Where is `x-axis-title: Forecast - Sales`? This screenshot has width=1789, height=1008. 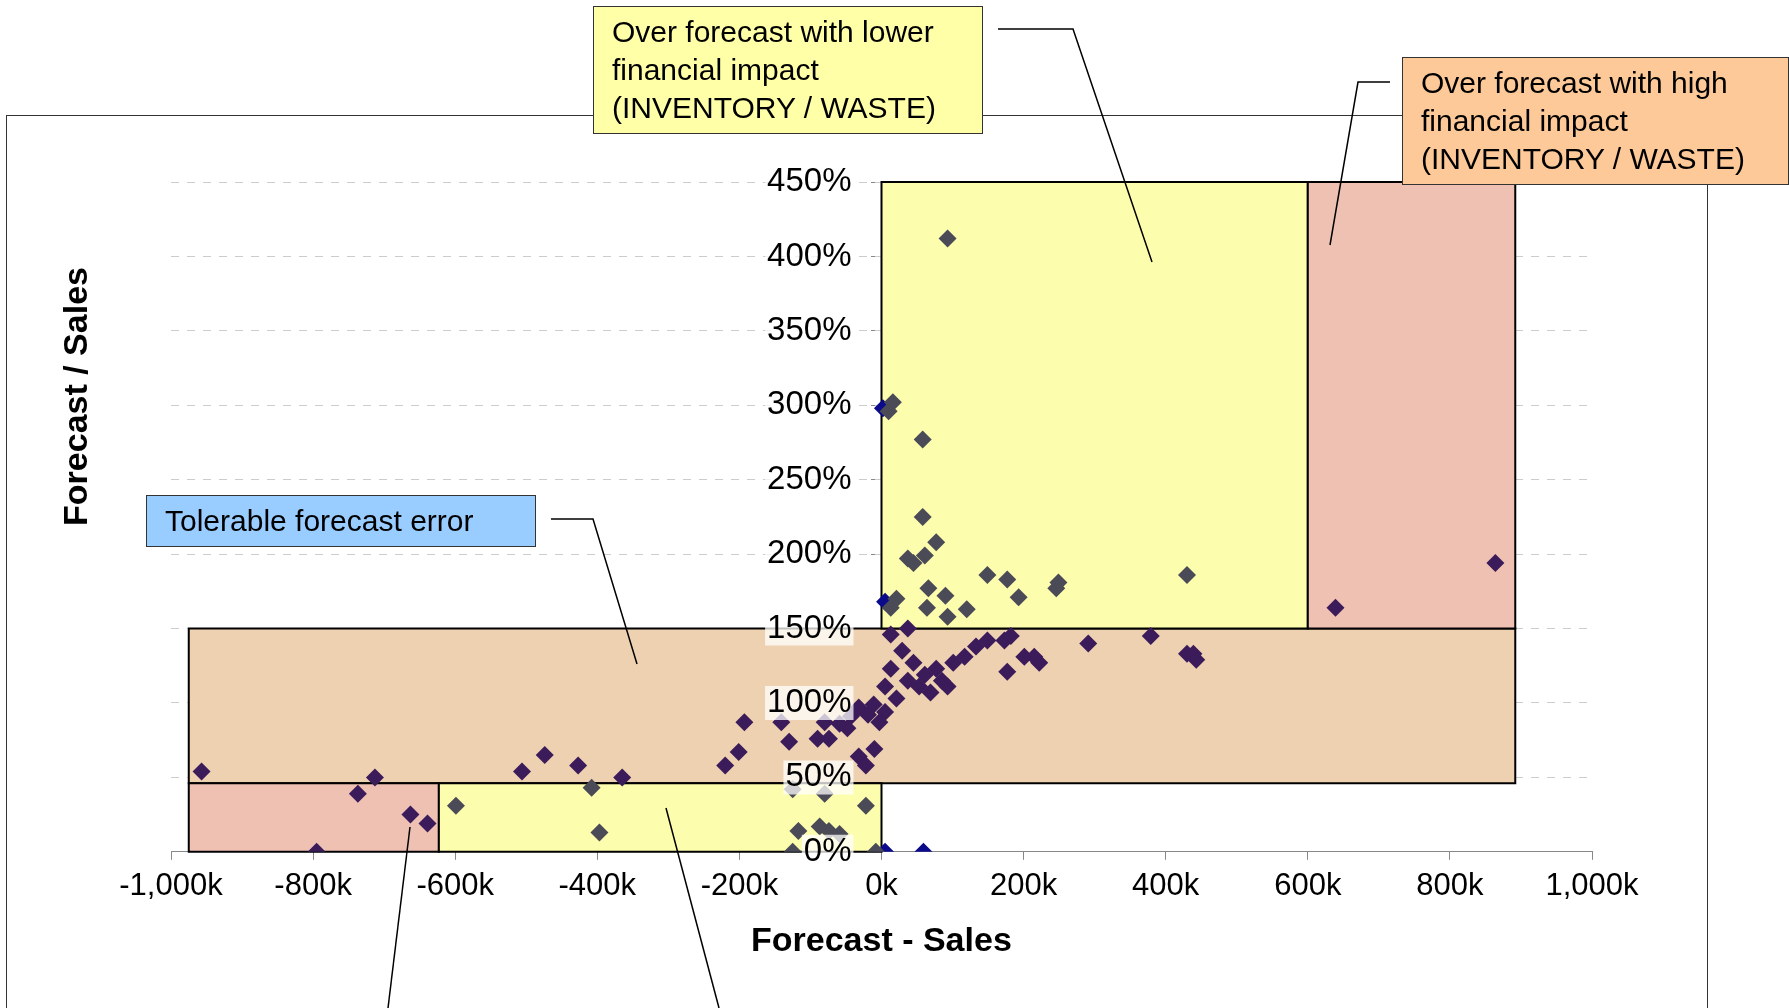 x-axis-title: Forecast - Sales is located at coordinates (881, 939).